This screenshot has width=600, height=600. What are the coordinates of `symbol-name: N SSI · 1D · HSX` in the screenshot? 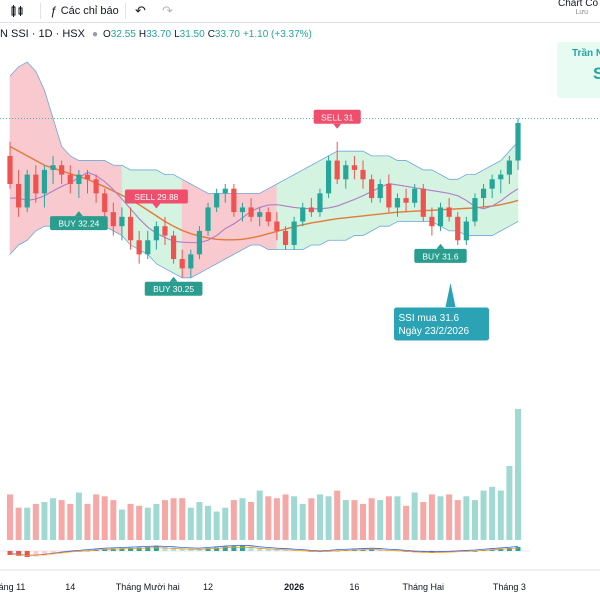 It's located at (42, 34).